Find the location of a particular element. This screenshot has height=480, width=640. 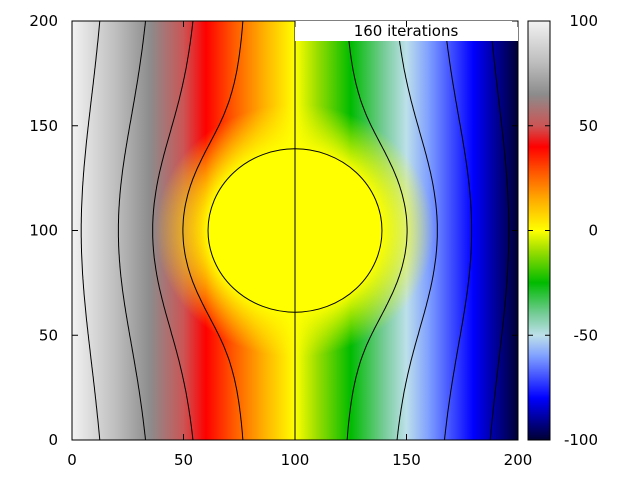

x-tick-label: 100 is located at coordinates (295, 460).